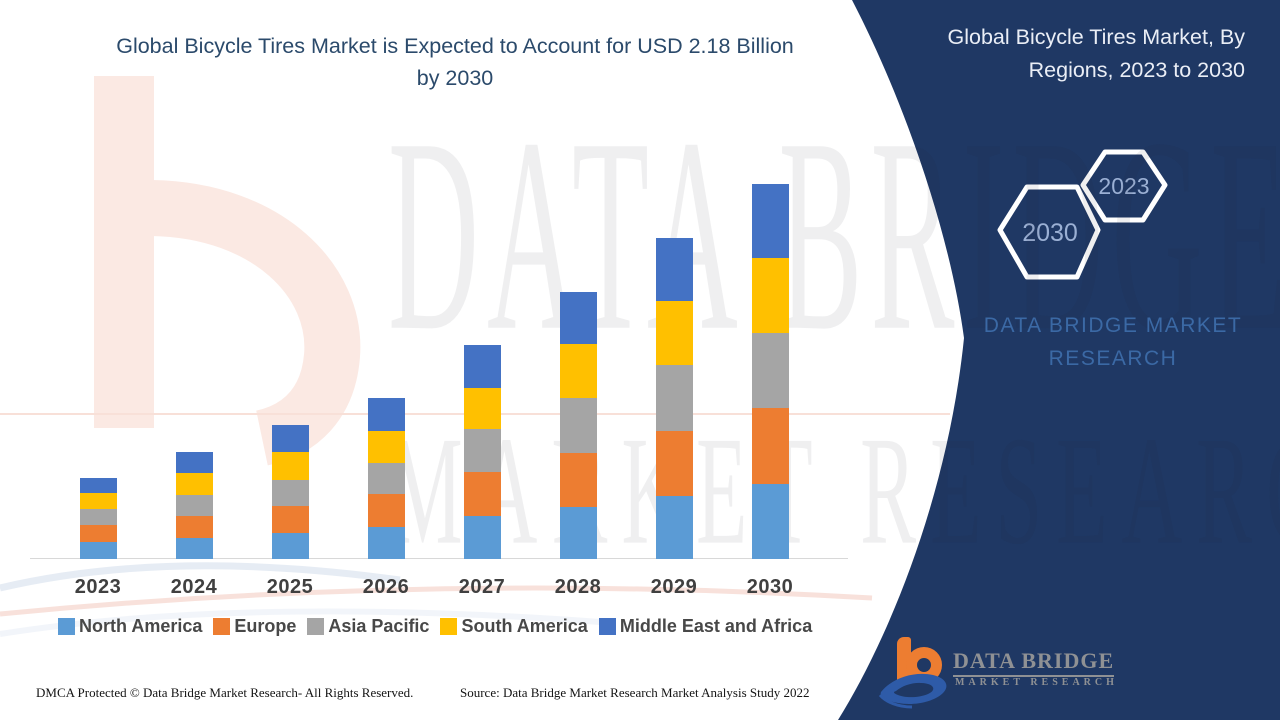 This screenshot has height=720, width=1280. What do you see at coordinates (386, 414) in the screenshot?
I see `bar-segment-2026-middle-east-and-africa` at bounding box center [386, 414].